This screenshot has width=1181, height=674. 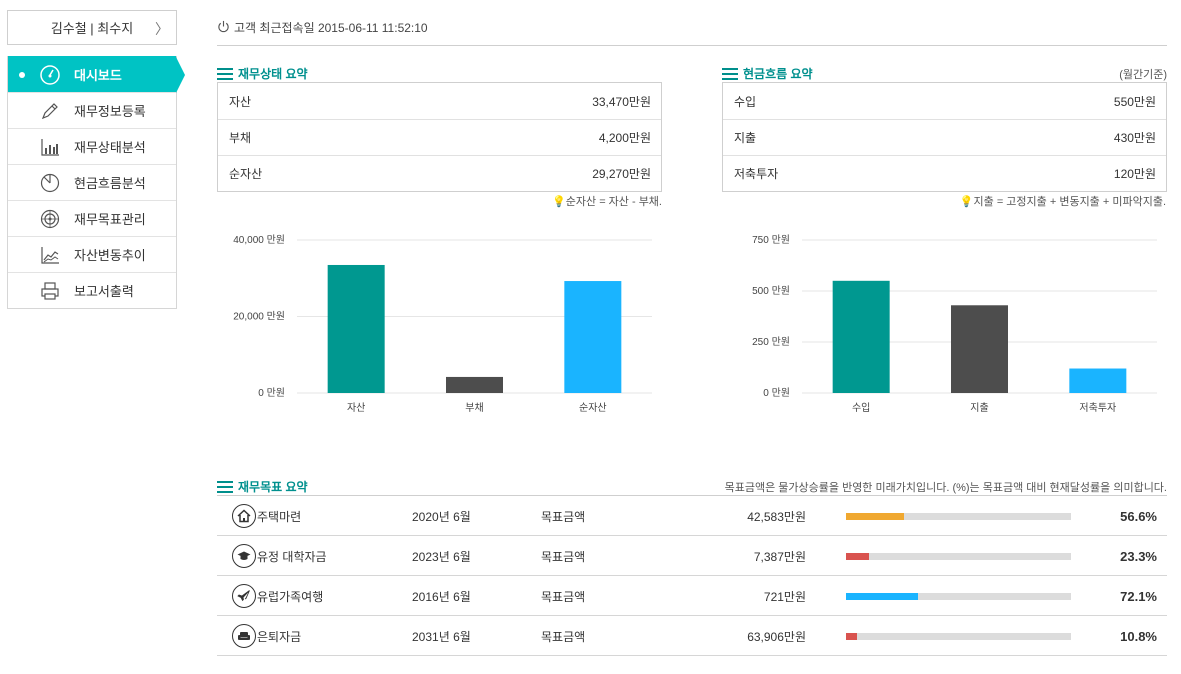 I want to click on row-value: 120만원, so click(x=1134, y=174).